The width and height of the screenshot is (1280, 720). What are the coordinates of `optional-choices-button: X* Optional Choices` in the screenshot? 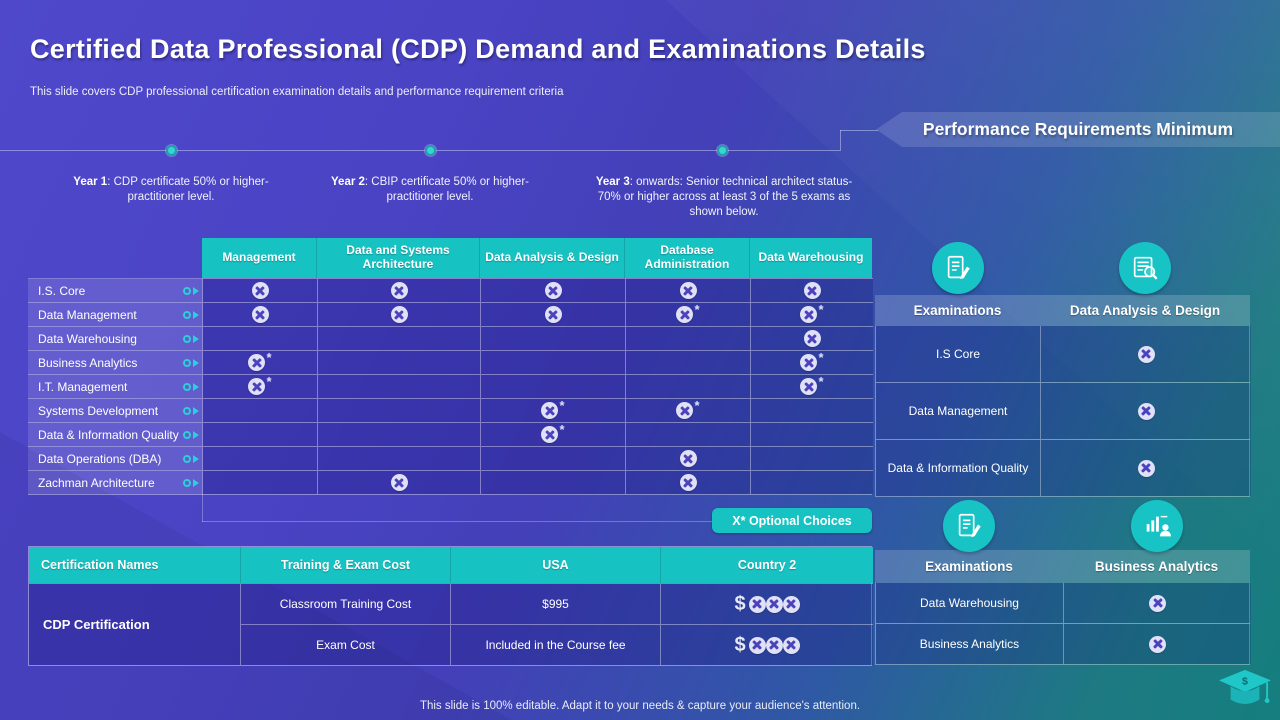 It's located at (792, 520).